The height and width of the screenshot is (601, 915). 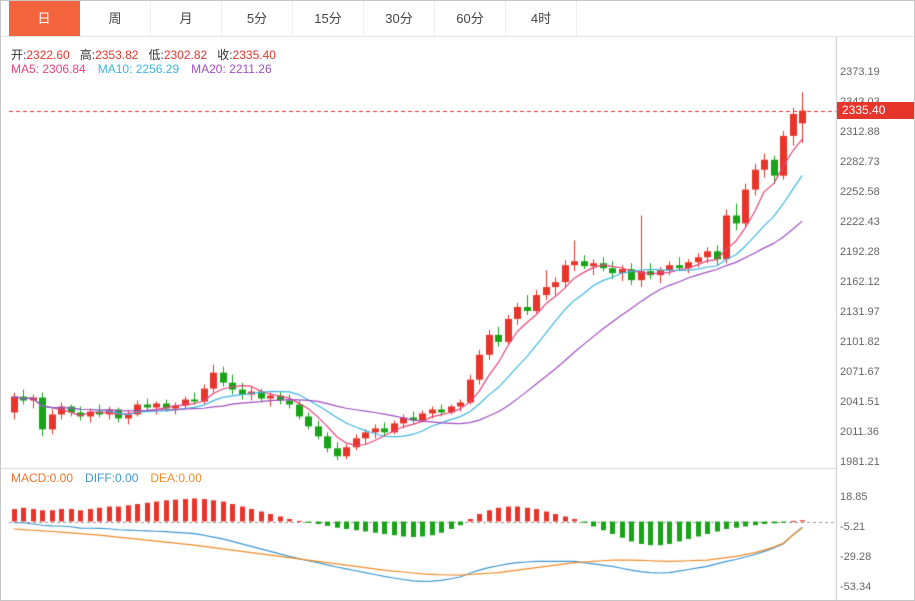 What do you see at coordinates (853, 527) in the screenshot?
I see `macd-axis-tick: -5.21` at bounding box center [853, 527].